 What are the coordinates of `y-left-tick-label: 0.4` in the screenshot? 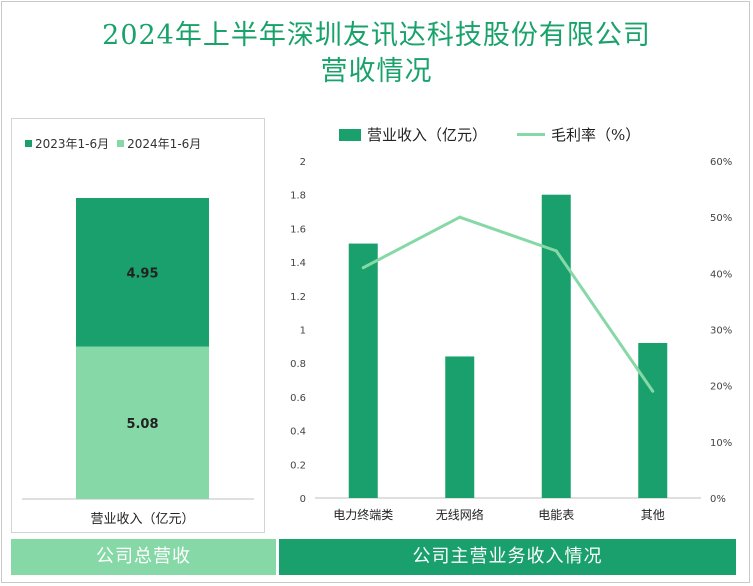 It's located at (298, 432).